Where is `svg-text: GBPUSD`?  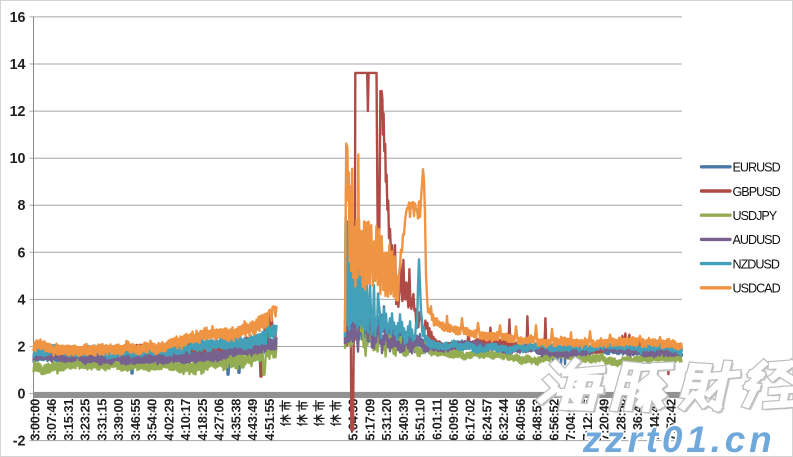
svg-text: GBPUSD is located at coordinates (757, 192).